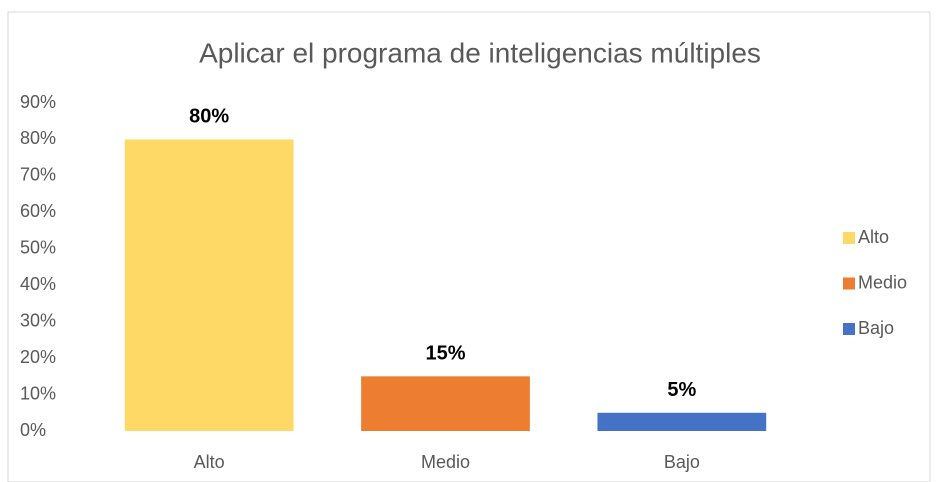 This screenshot has width=938, height=482. Describe the element at coordinates (38, 138) in the screenshot. I see `y-tick-label: 80%` at that location.